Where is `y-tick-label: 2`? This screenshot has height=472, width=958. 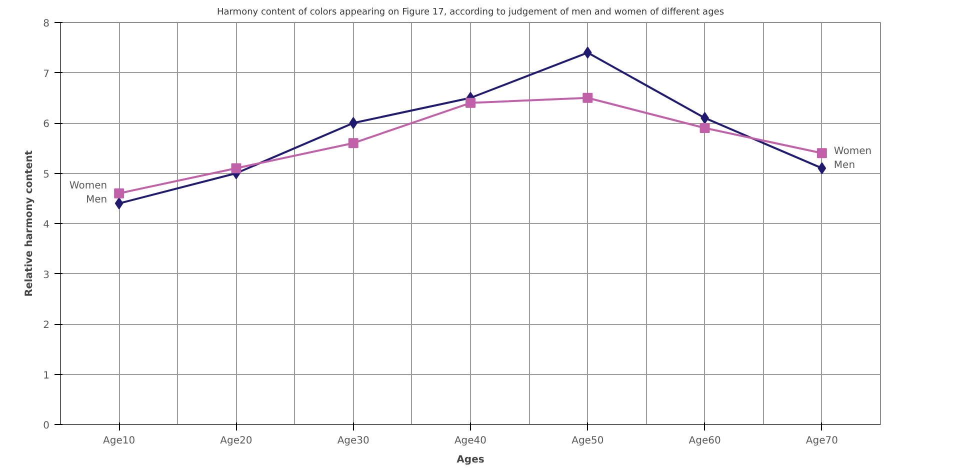 y-tick-label: 2 is located at coordinates (46, 325).